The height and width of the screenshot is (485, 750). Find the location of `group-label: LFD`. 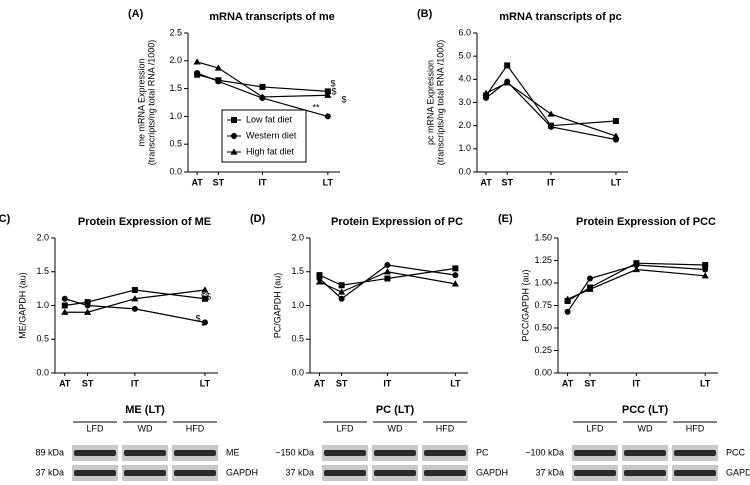

group-label: LFD is located at coordinates (95, 428).